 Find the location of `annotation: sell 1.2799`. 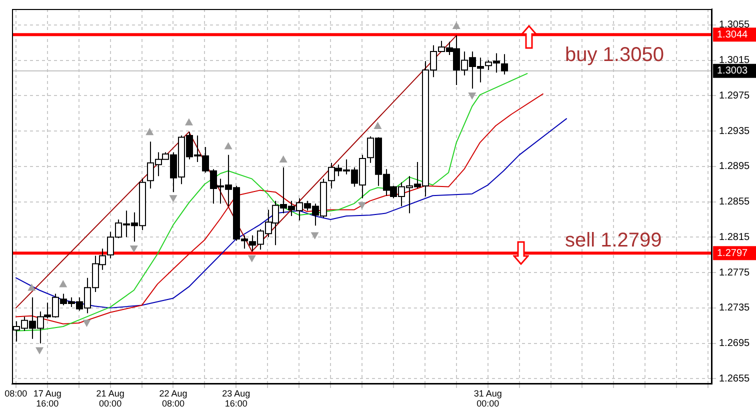

annotation: sell 1.2799 is located at coordinates (613, 241).